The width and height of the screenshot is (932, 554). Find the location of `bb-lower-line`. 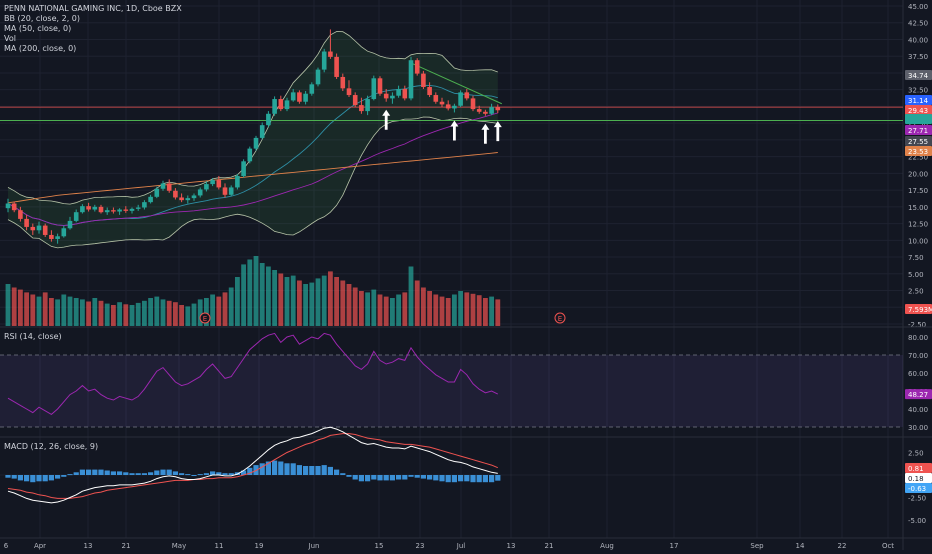

bb-lower-line is located at coordinates (252, 182).